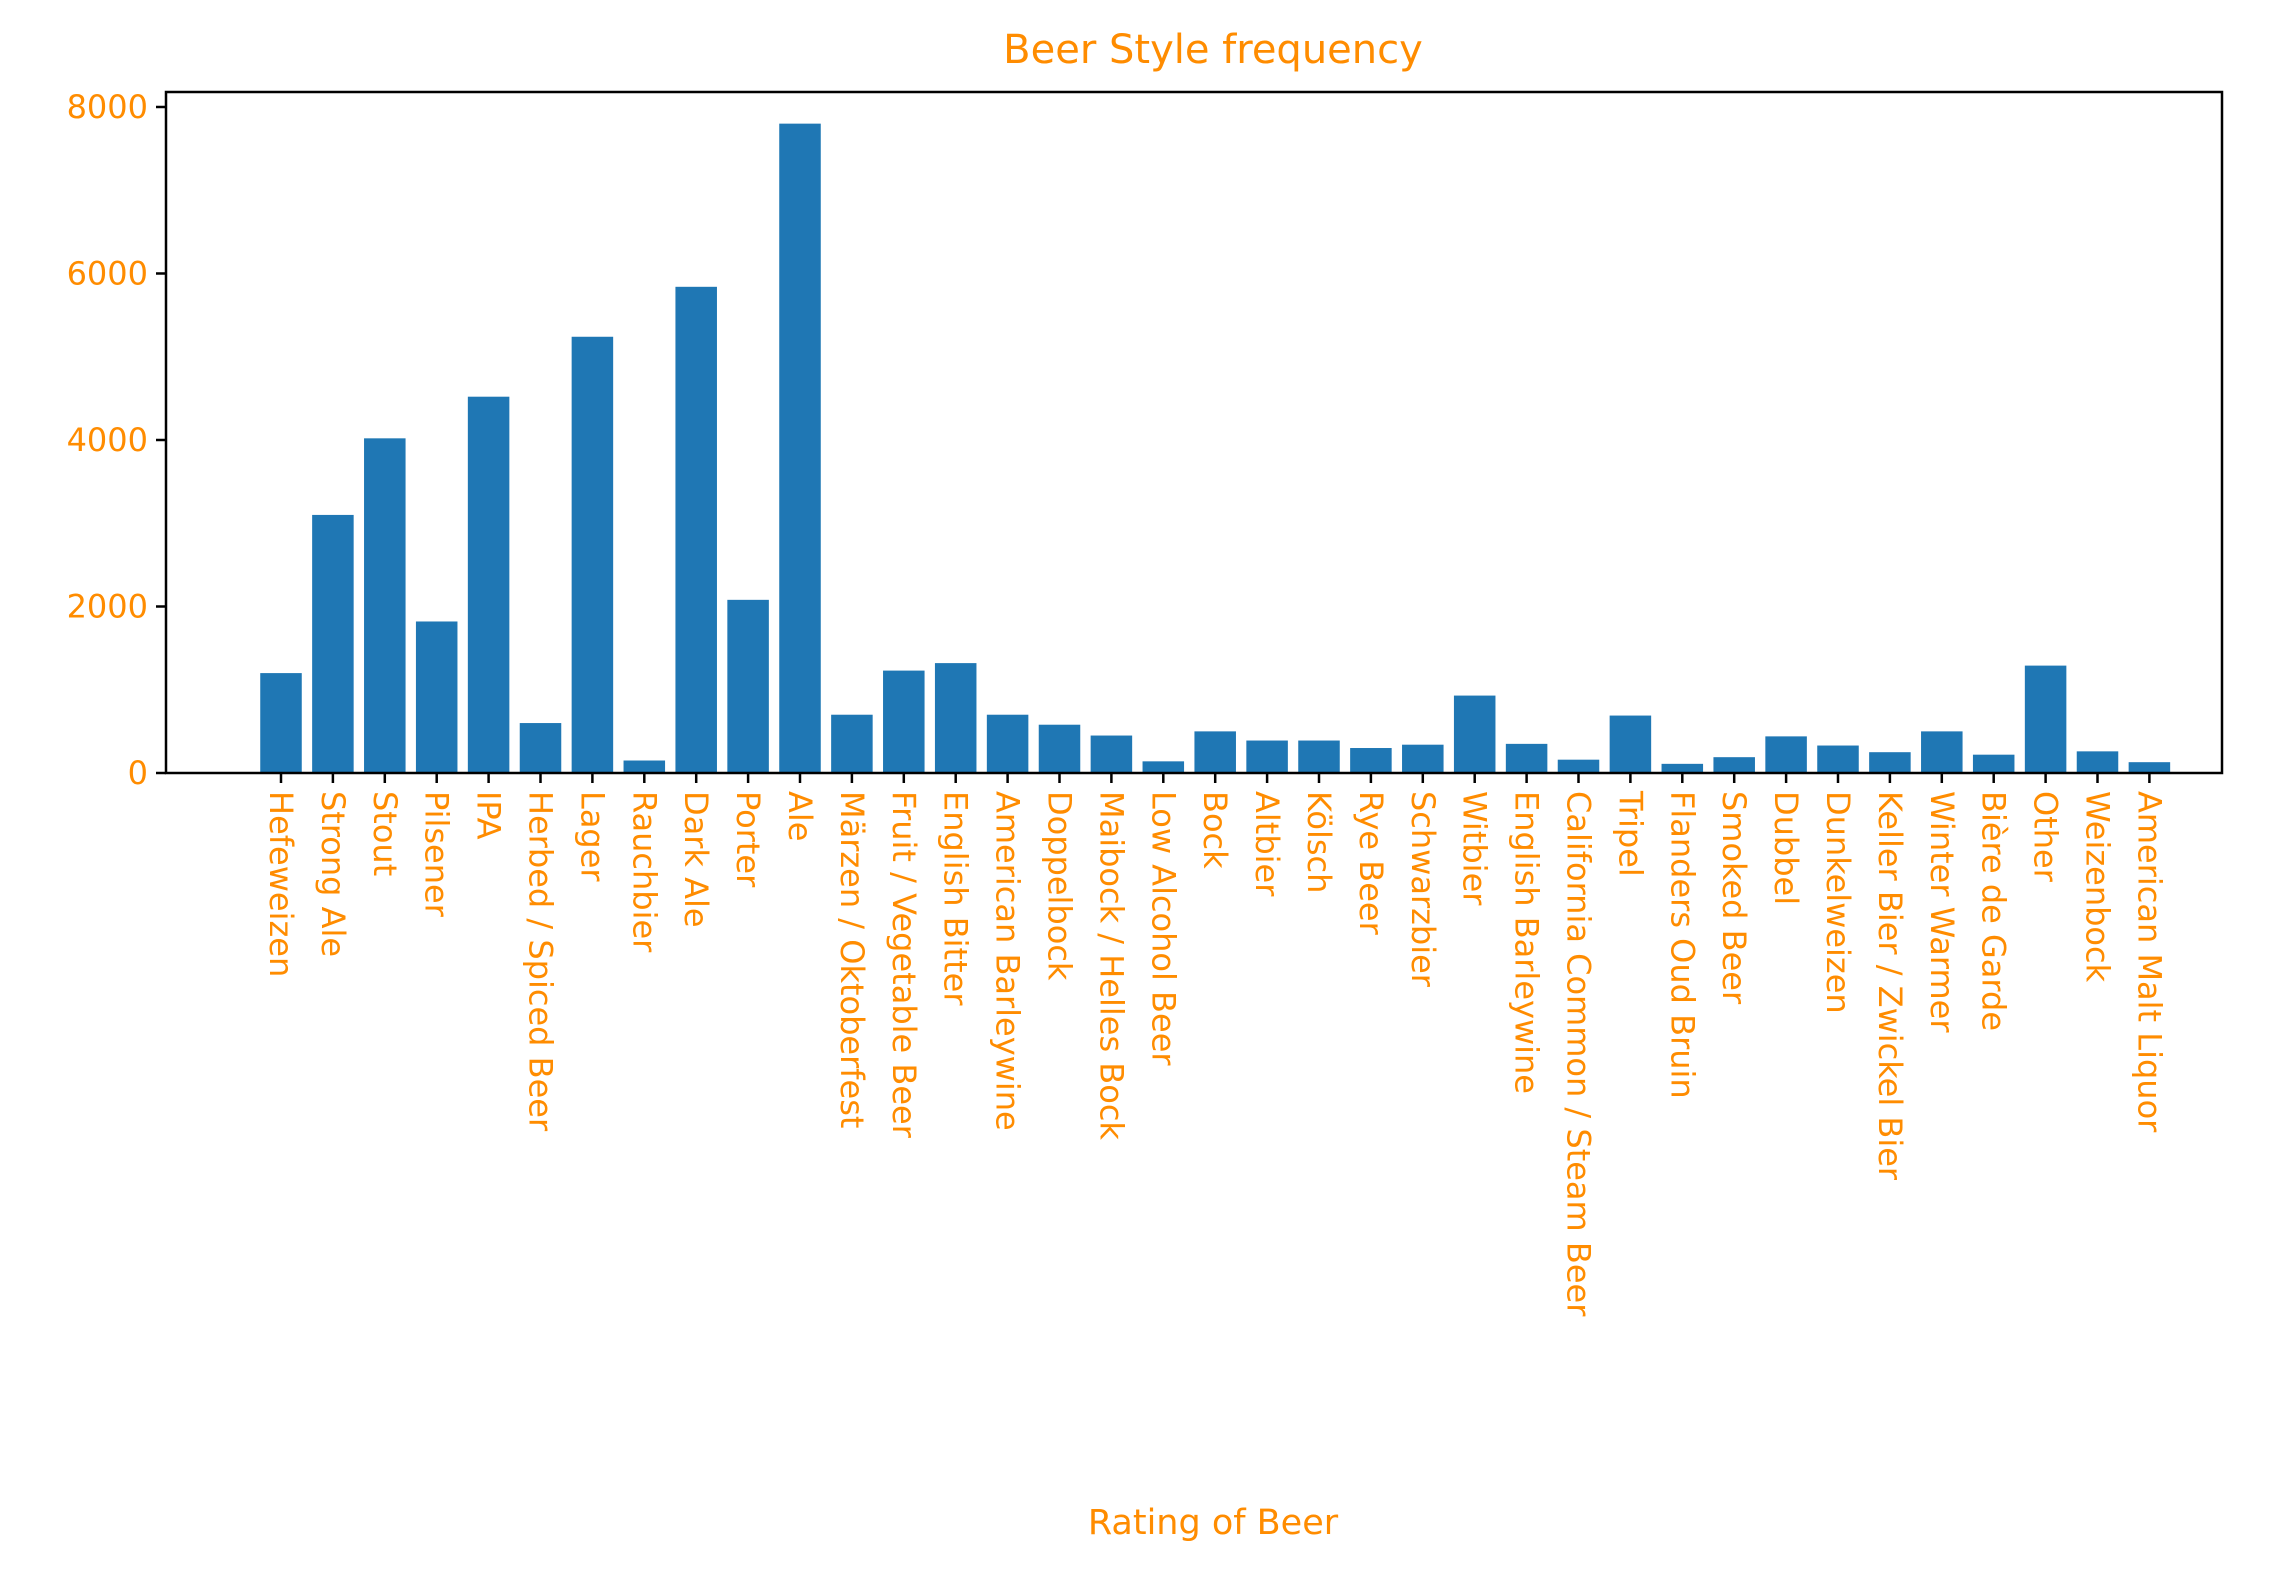 The width and height of the screenshot is (2287, 1573). What do you see at coordinates (1942, 912) in the screenshot?
I see `x-tick-label-33: Winter Warmer` at bounding box center [1942, 912].